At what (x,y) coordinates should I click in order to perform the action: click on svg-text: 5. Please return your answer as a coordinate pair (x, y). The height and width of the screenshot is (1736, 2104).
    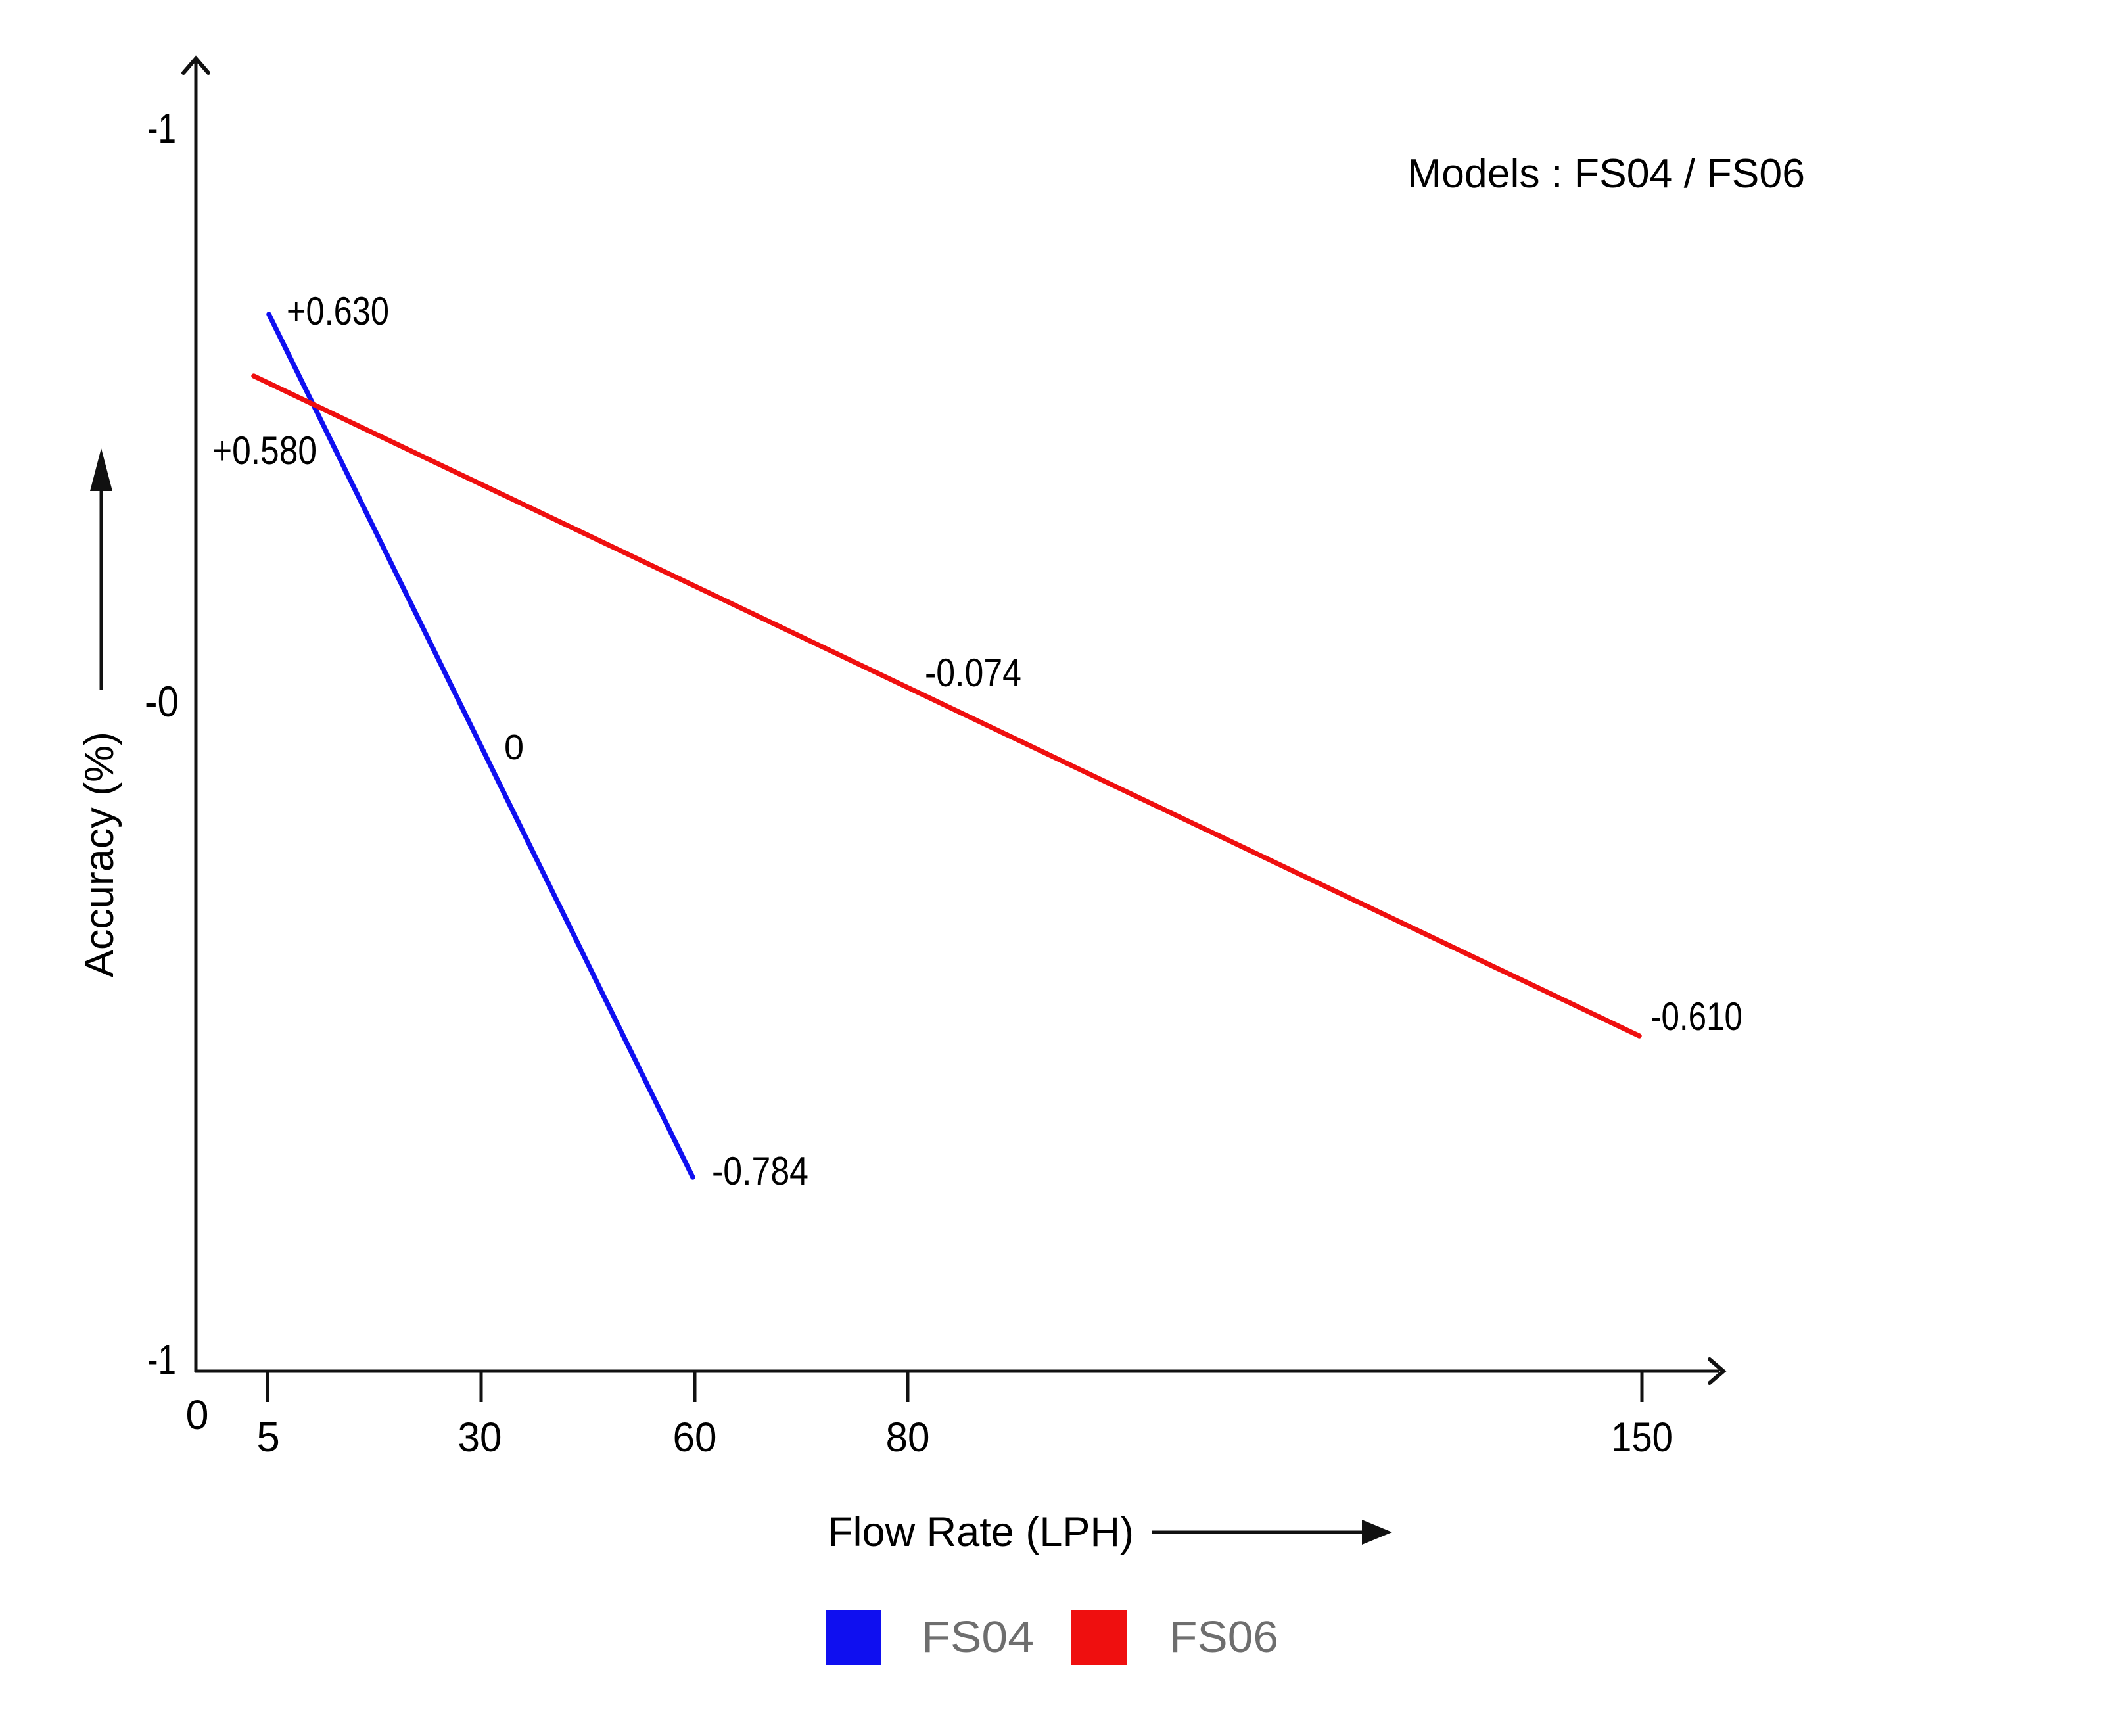
    Looking at the image, I should click on (268, 1437).